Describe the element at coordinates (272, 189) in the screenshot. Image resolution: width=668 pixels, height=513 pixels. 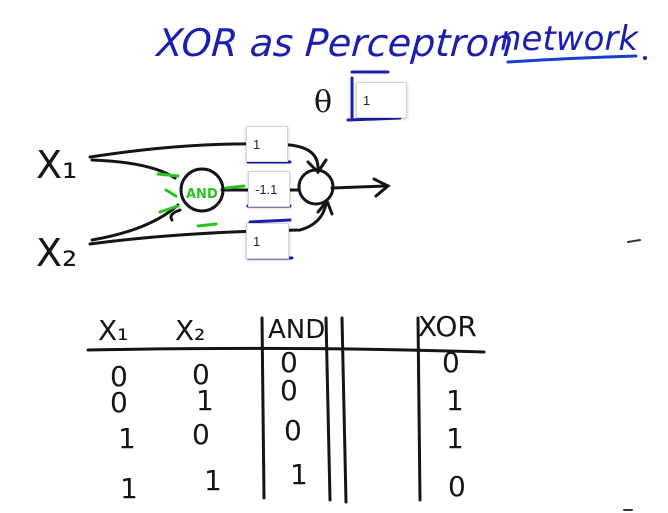
I see `and-weight-input` at that location.